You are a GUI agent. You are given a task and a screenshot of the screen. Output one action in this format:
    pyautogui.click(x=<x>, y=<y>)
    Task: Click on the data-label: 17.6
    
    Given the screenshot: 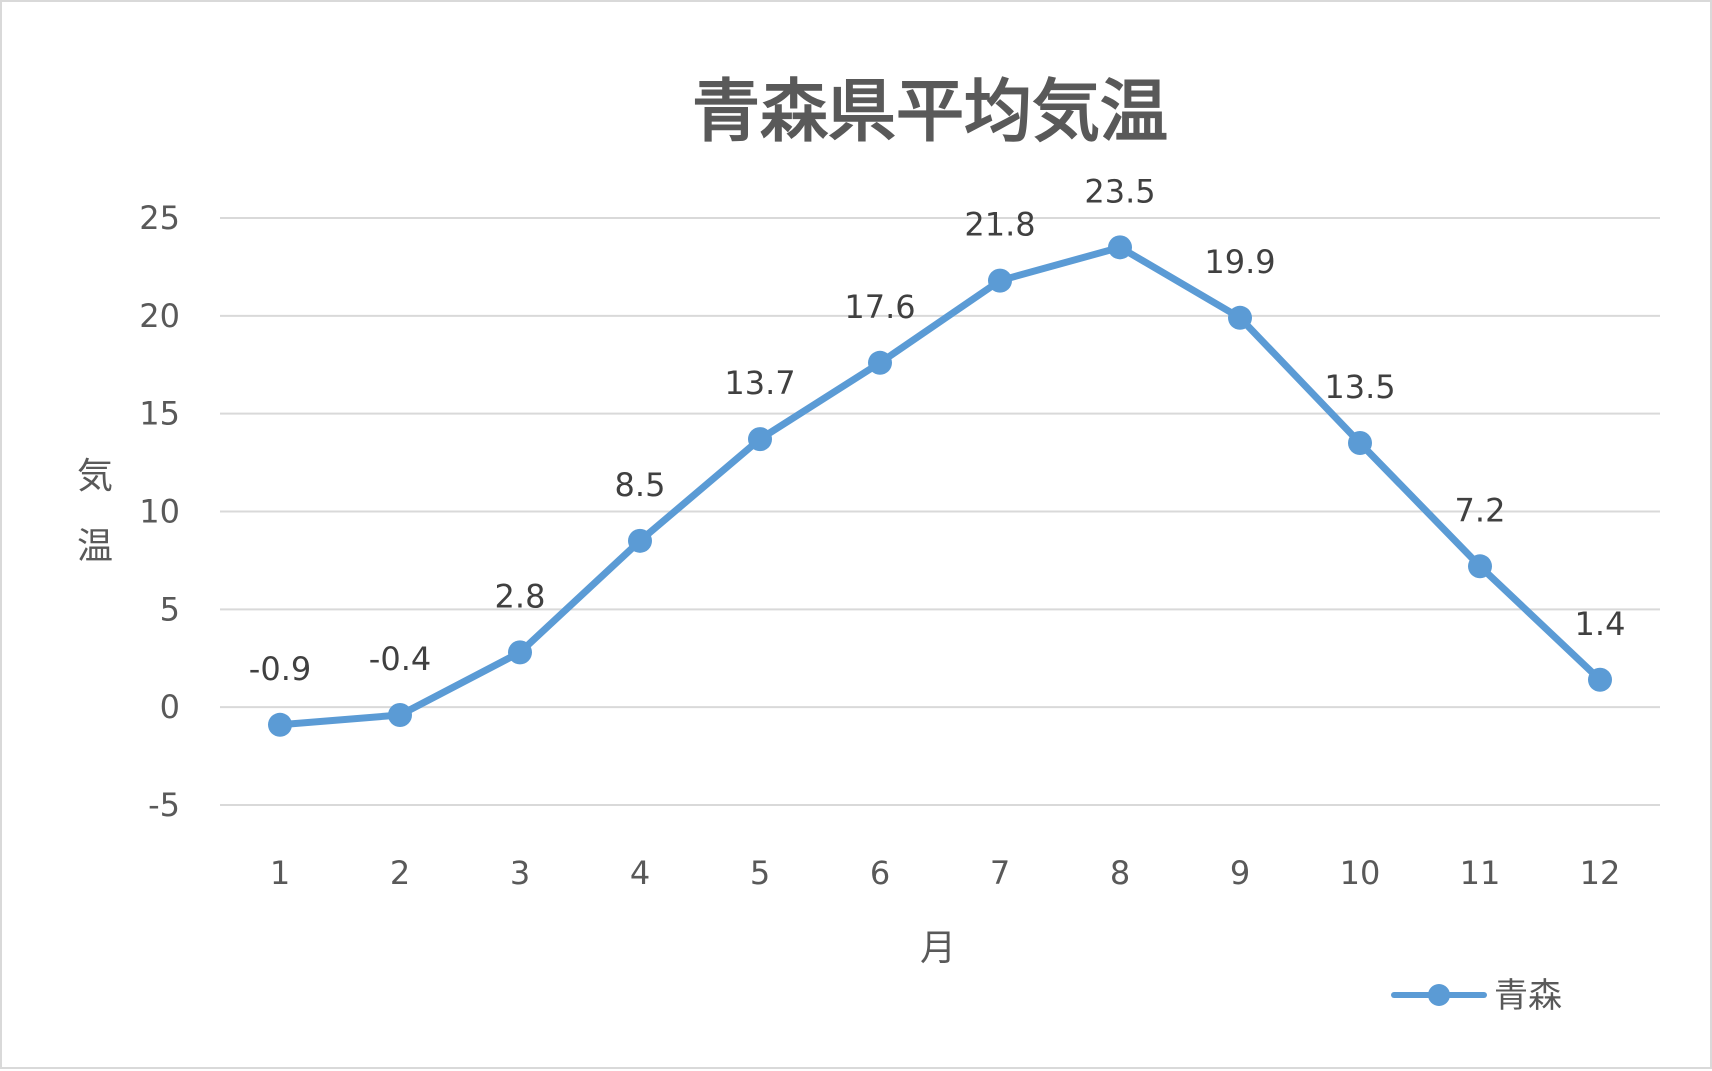 What is the action you would take?
    pyautogui.click(x=879, y=307)
    